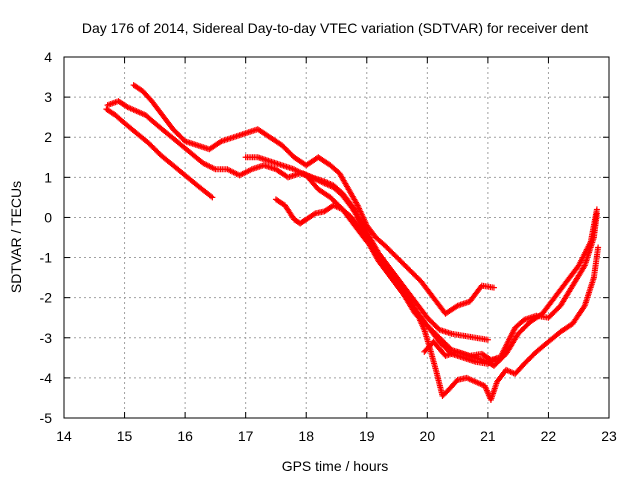  What do you see at coordinates (488, 436) in the screenshot?
I see `x-tick-label: 21` at bounding box center [488, 436].